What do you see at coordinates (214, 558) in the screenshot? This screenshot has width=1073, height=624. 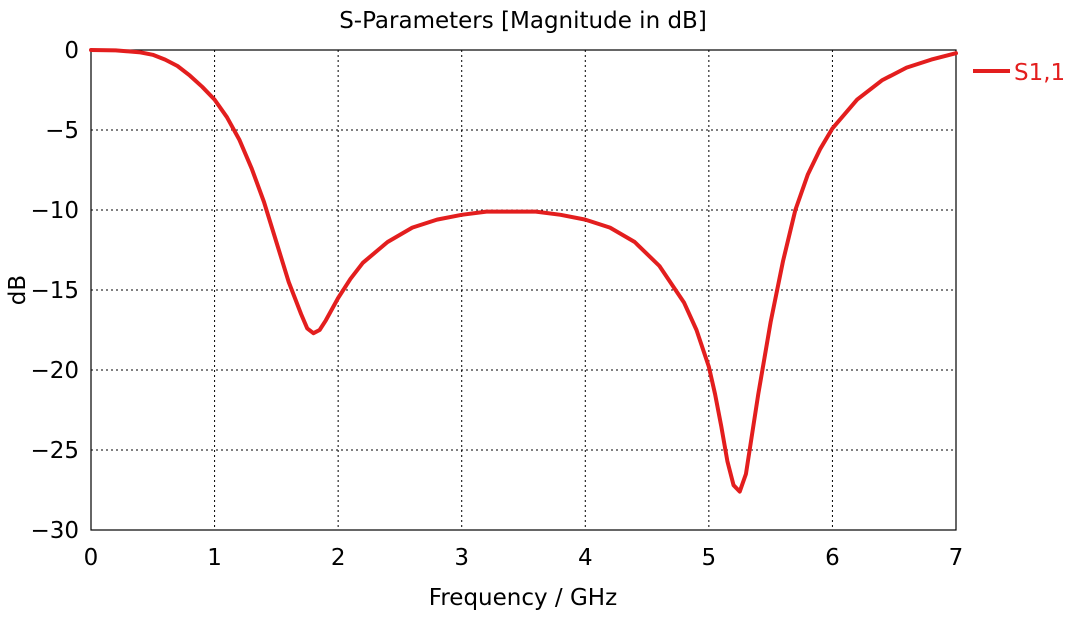 I see `x-tick-label: 1` at bounding box center [214, 558].